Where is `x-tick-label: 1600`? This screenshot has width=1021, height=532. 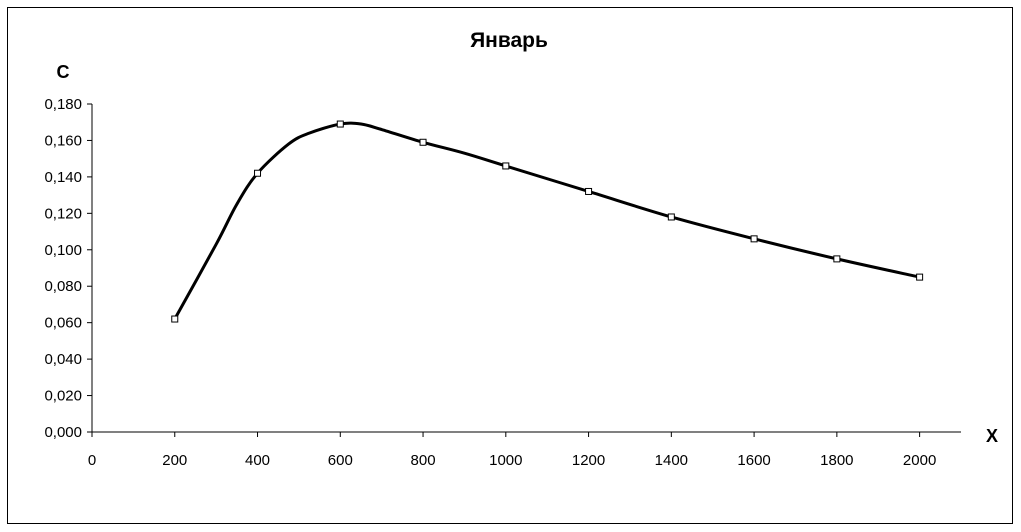 x-tick-label: 1600 is located at coordinates (753, 460).